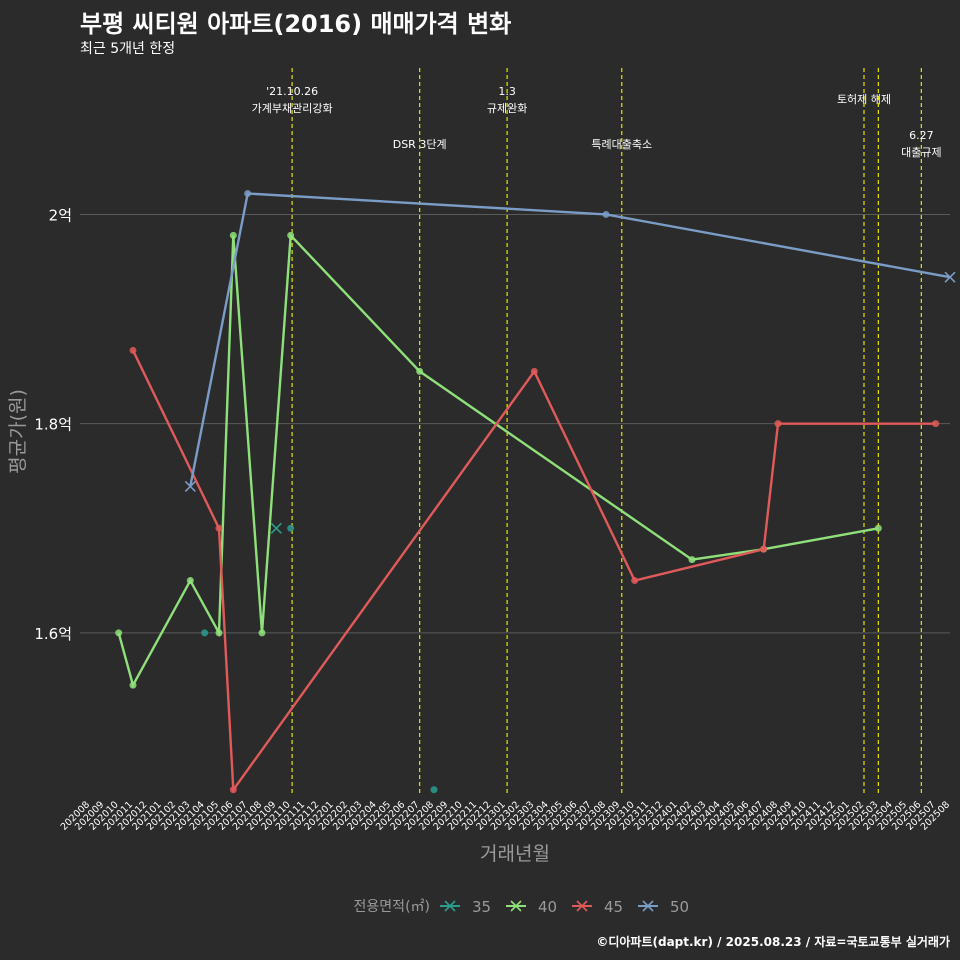 Image resolution: width=960 pixels, height=960 pixels. Describe the element at coordinates (292, 108) in the screenshot. I see `event-label: 가계부채관리강화` at that location.